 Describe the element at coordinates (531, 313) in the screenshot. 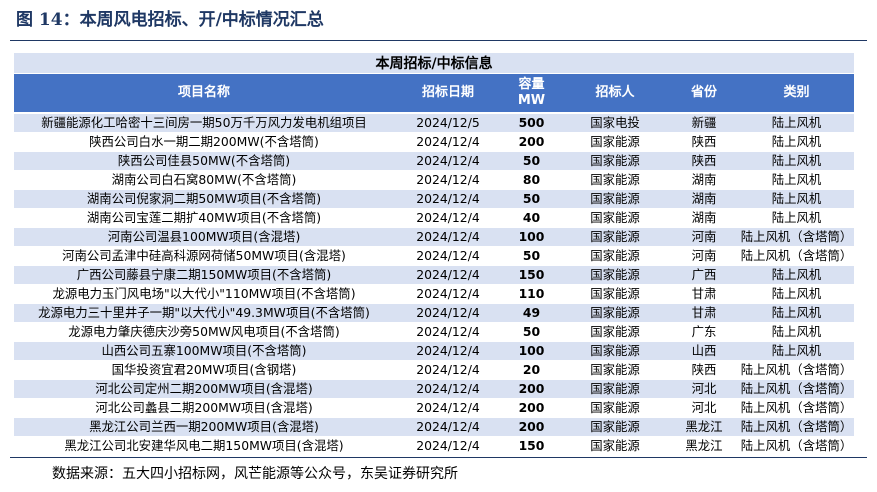

I see `cell-capacity: 49` at that location.